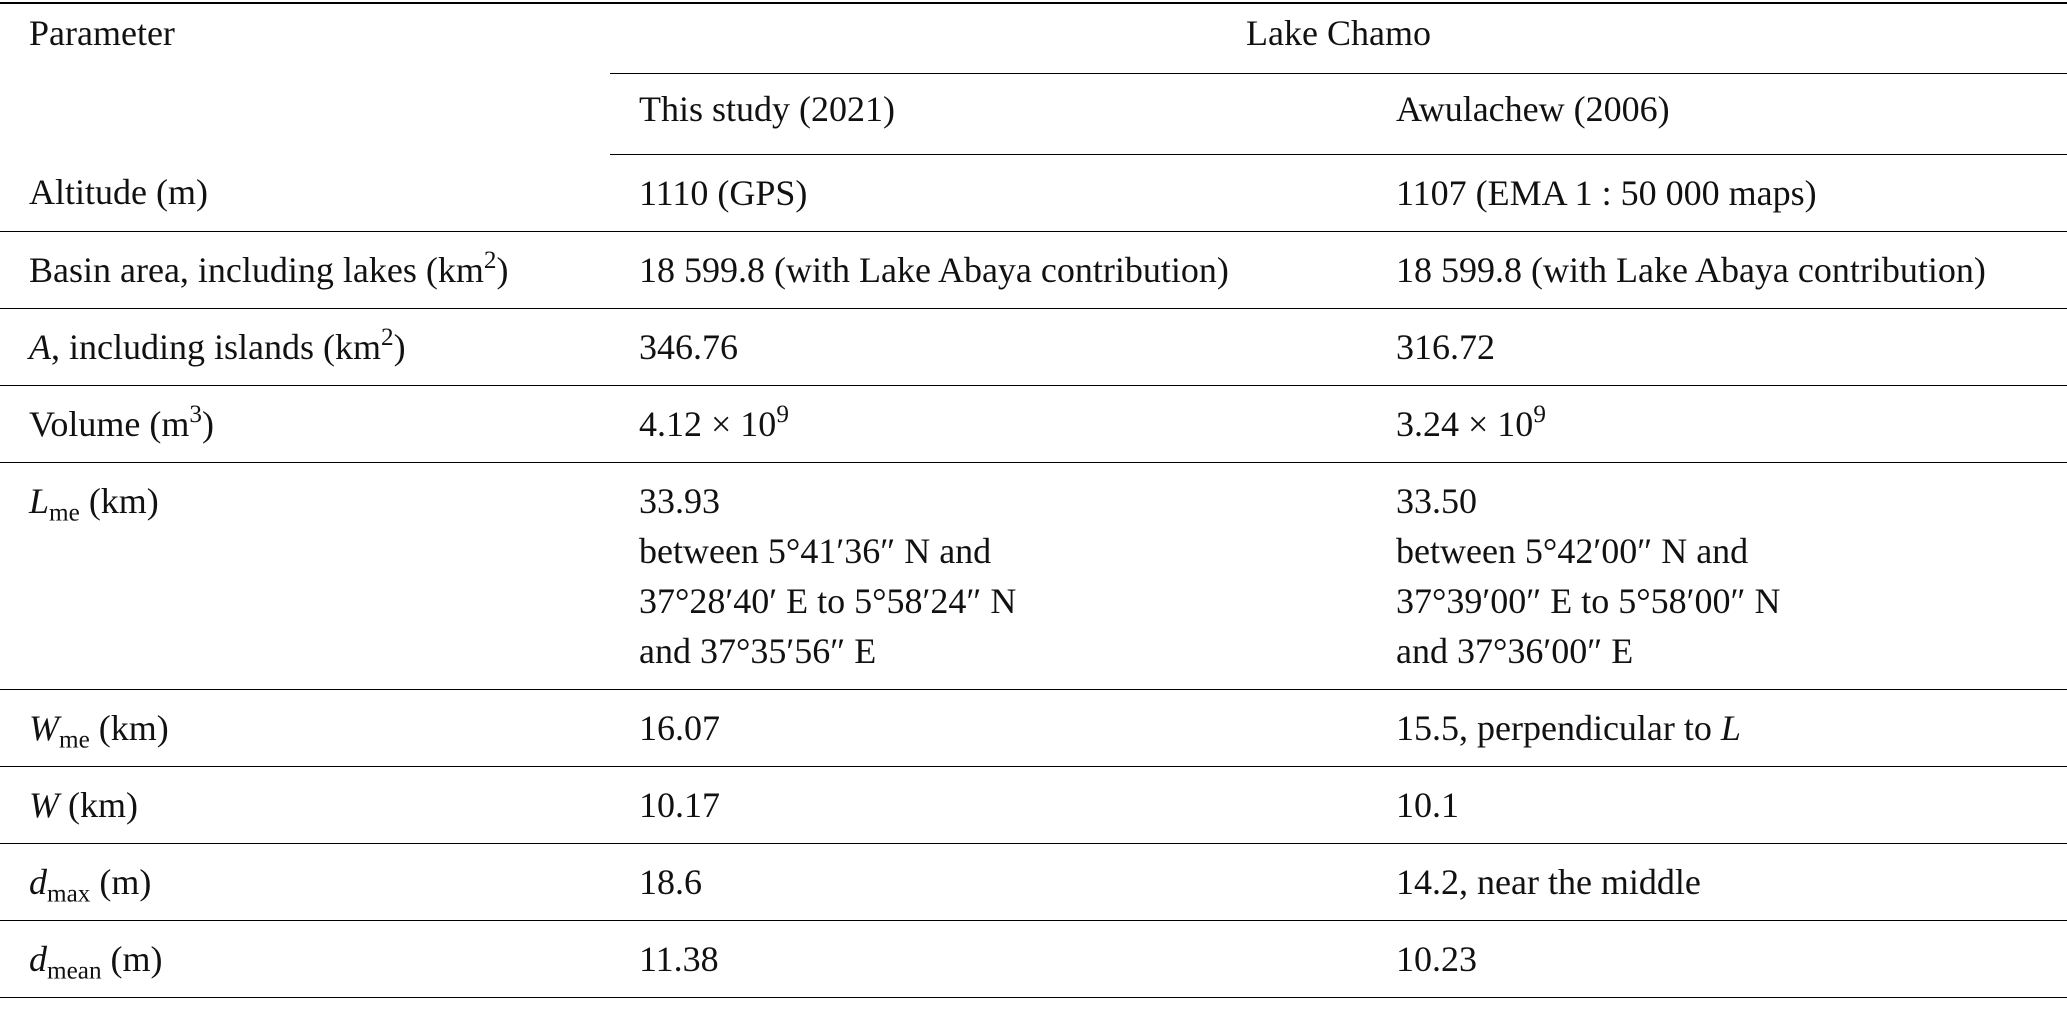 The height and width of the screenshot is (1023, 2067). I want to click on text-segment: A, so click(40, 346).